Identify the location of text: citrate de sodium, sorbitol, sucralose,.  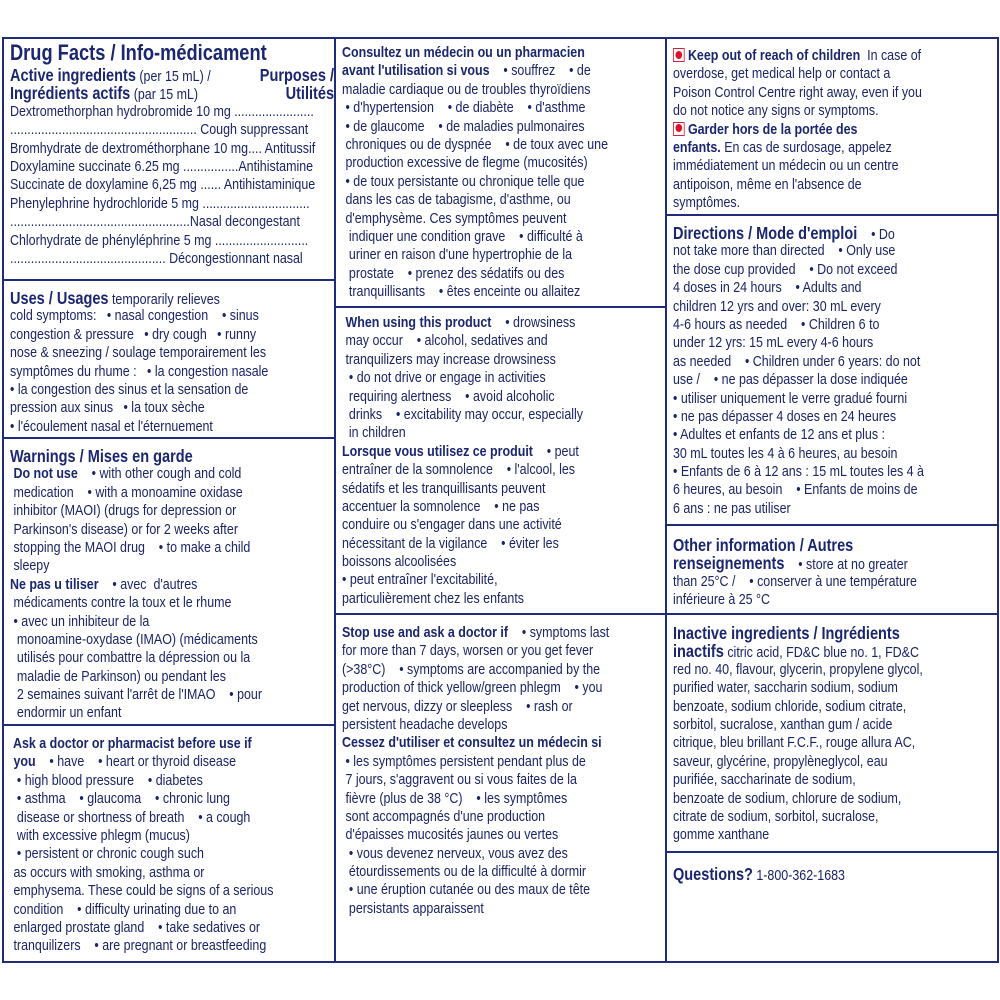
(776, 816).